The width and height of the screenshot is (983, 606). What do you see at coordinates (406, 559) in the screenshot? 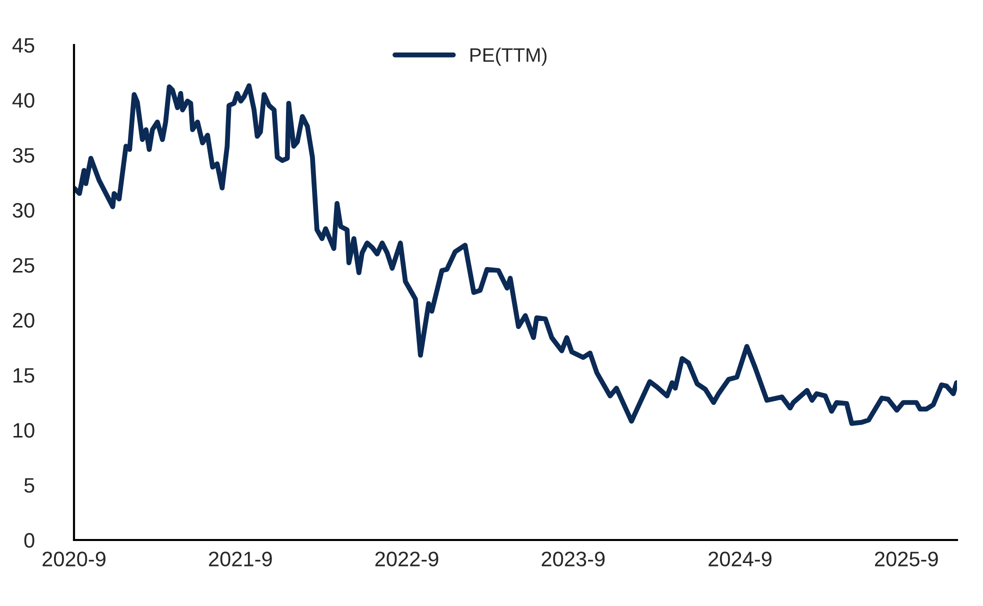
I see `x-tick-label: 2022-9` at bounding box center [406, 559].